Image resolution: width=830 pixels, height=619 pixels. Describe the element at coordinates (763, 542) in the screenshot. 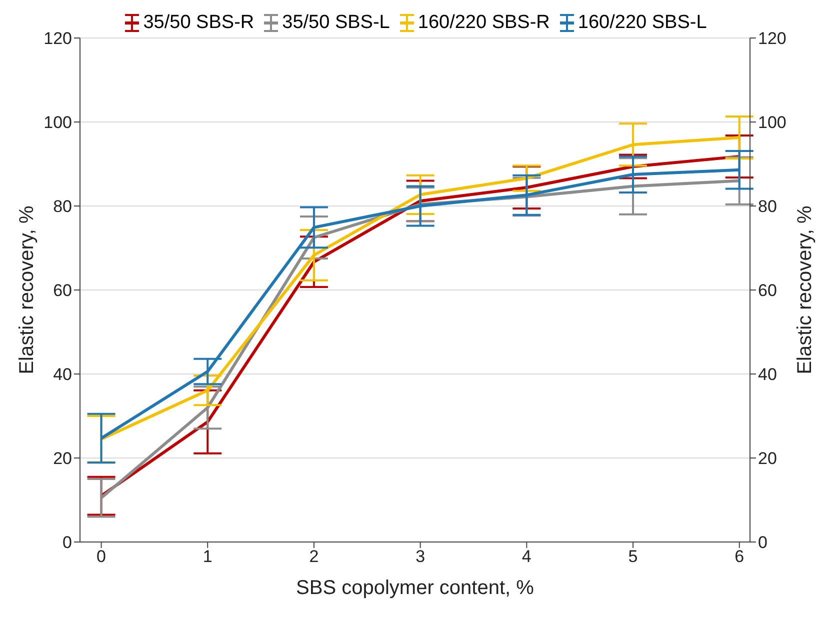

I see `y2-tick-label: 0` at that location.